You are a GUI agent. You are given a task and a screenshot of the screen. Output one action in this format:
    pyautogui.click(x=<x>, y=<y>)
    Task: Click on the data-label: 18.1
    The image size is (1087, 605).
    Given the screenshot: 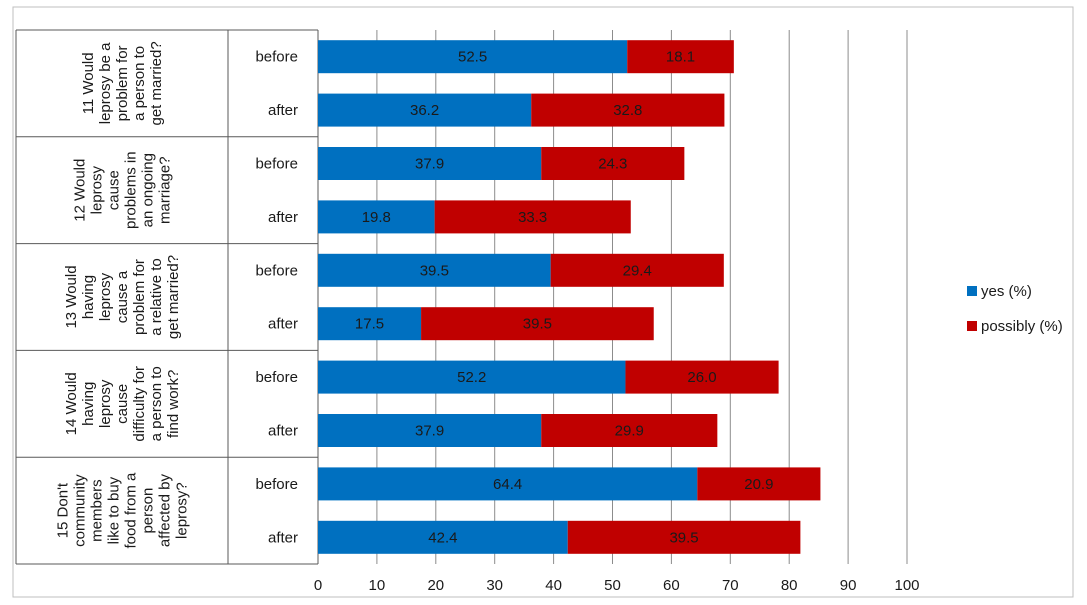 What is the action you would take?
    pyautogui.click(x=680, y=57)
    